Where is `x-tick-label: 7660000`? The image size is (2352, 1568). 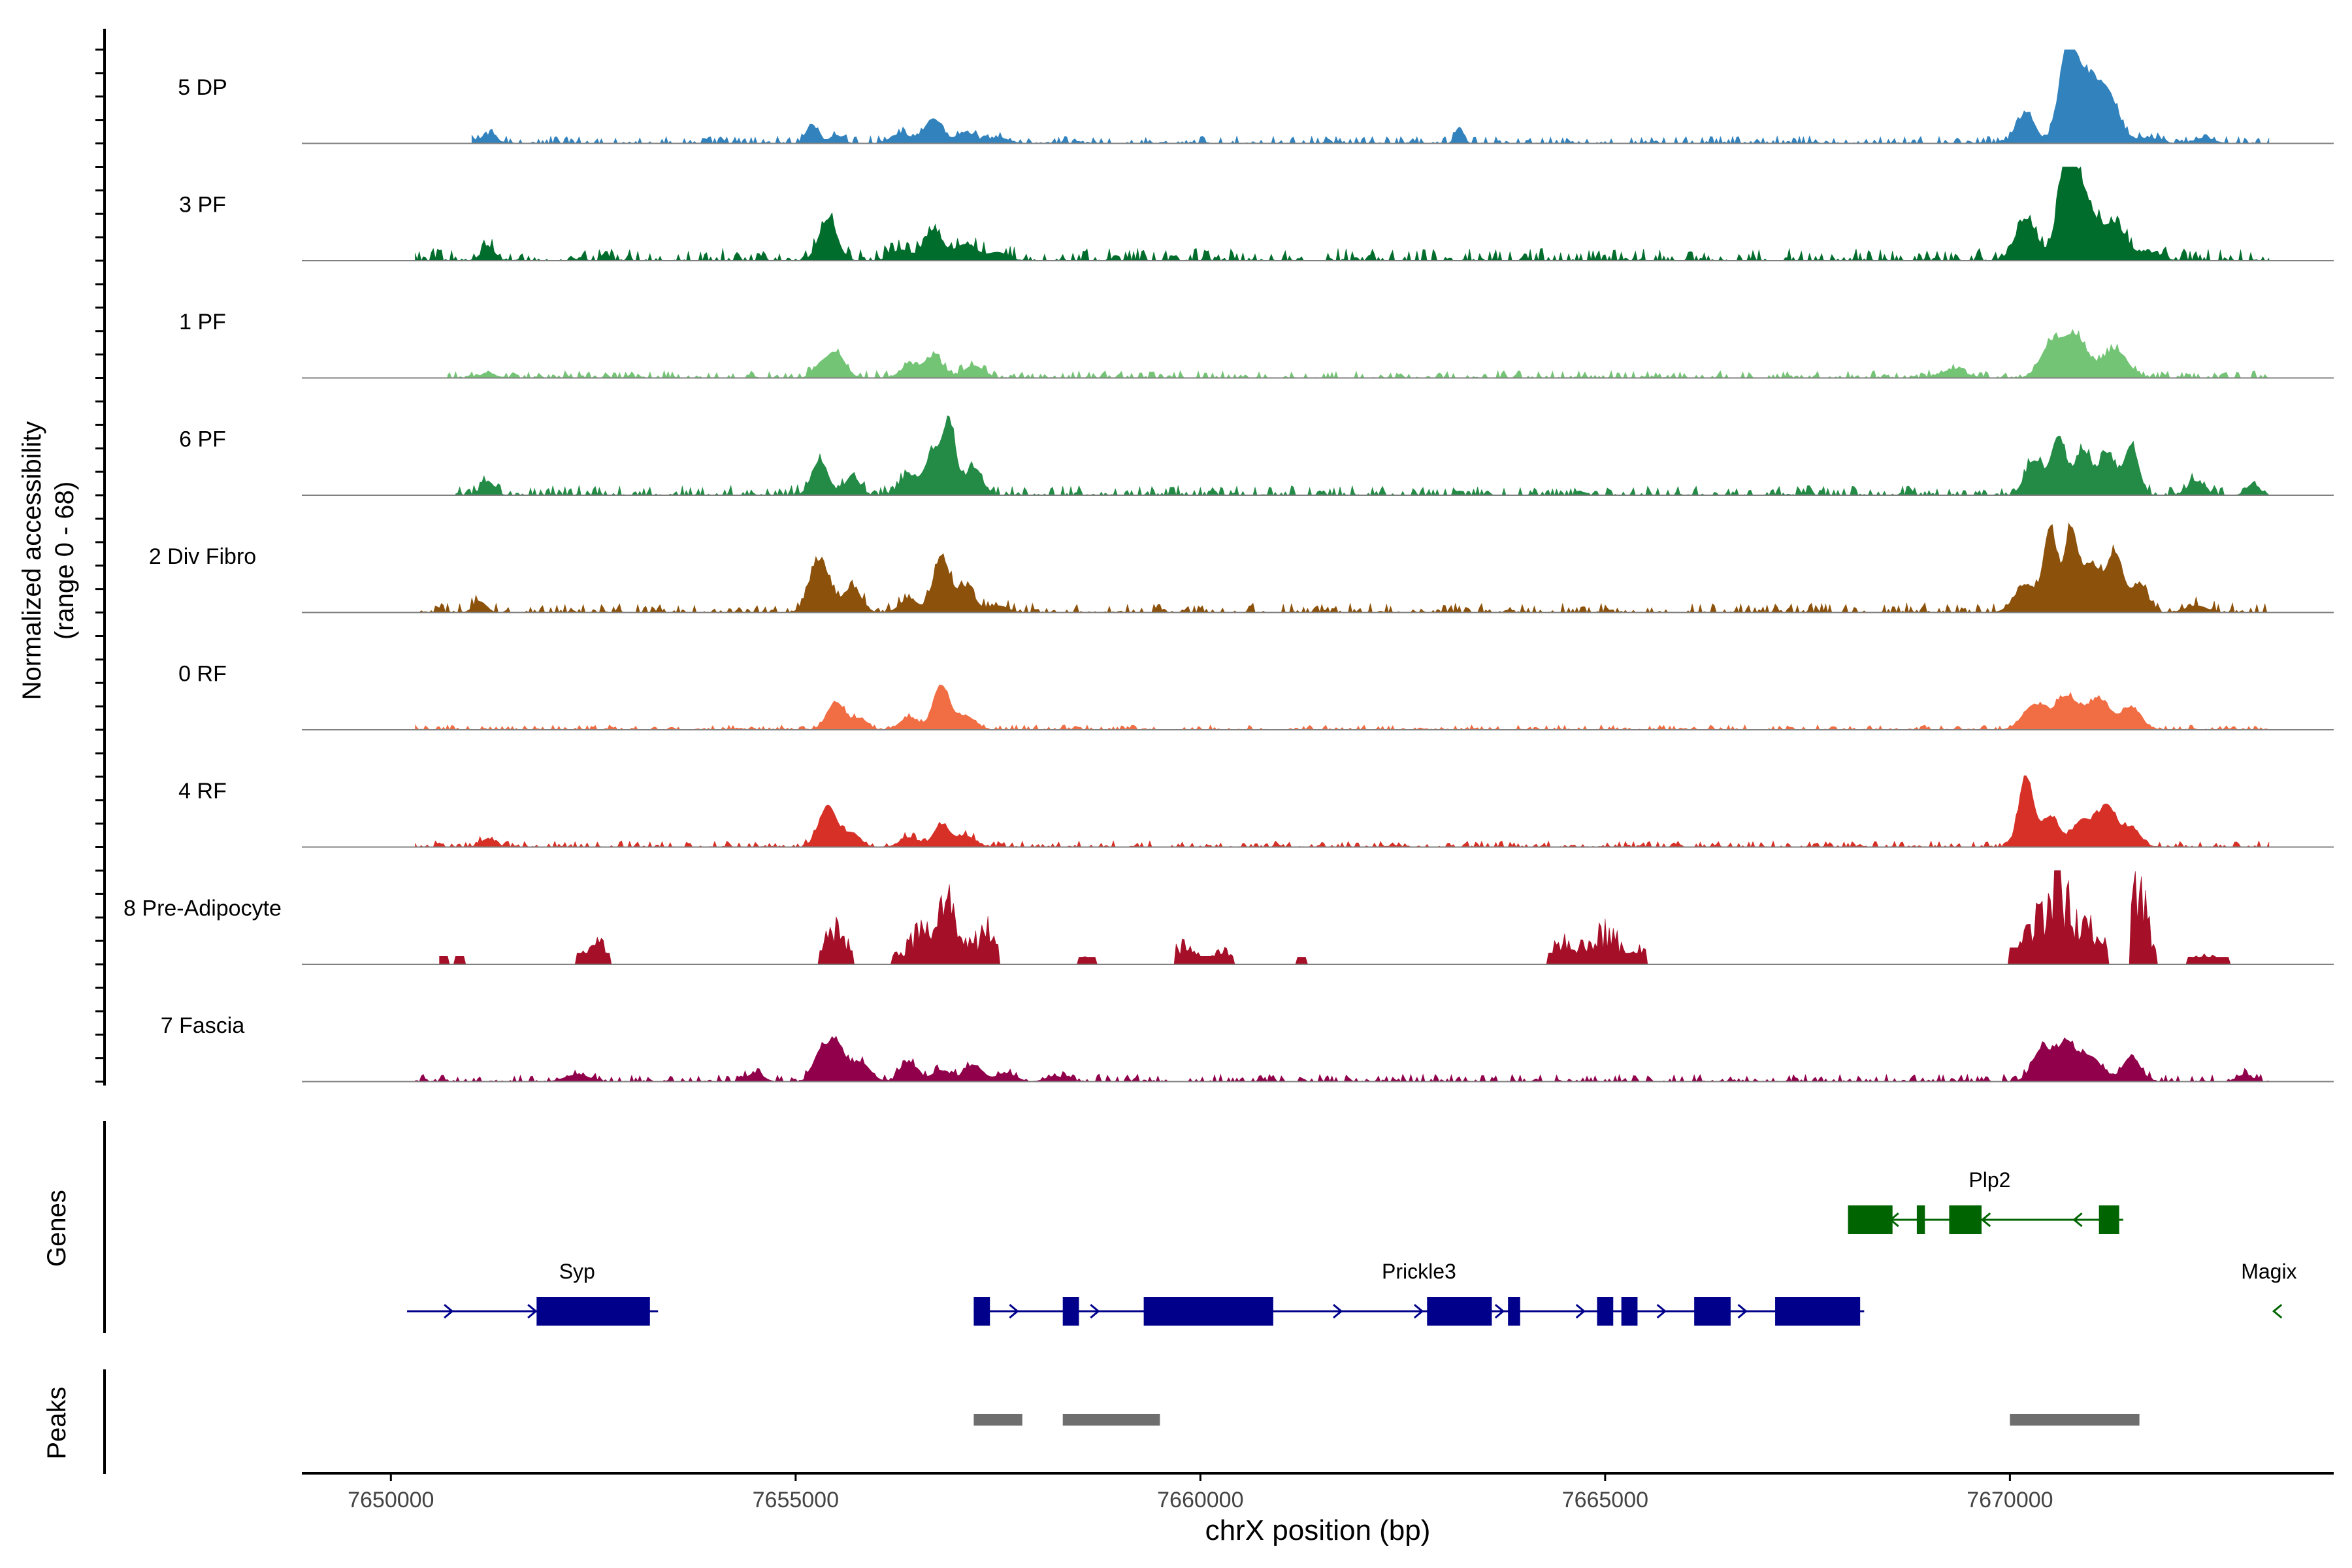
x-tick-label: 7660000 is located at coordinates (1200, 1500).